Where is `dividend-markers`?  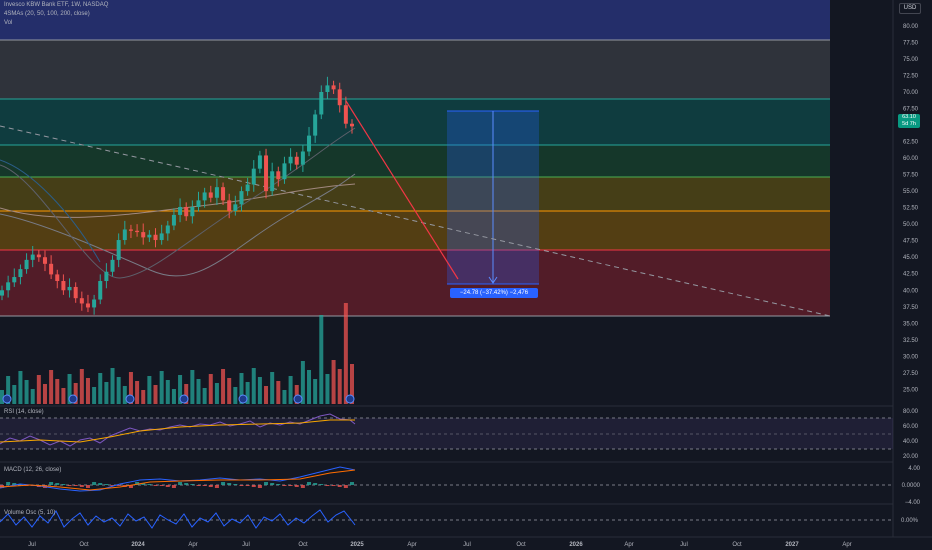
dividend-markers is located at coordinates (178, 399).